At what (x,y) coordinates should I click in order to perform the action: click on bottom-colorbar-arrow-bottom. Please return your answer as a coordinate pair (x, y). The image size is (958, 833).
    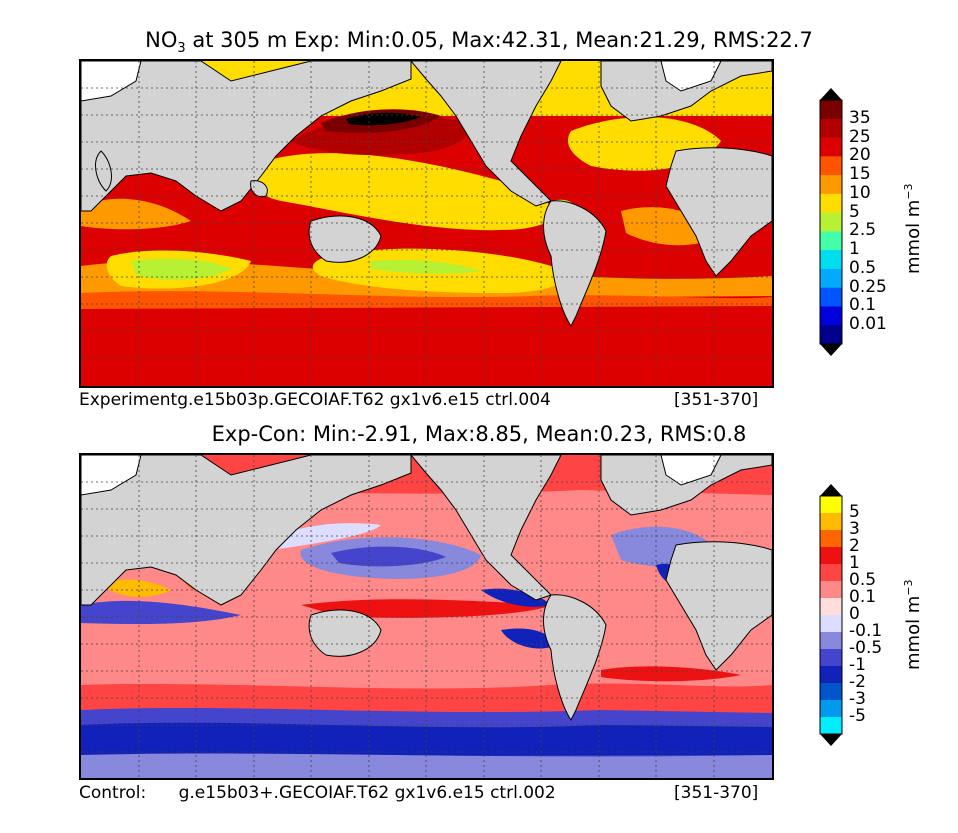
    Looking at the image, I should click on (831, 740).